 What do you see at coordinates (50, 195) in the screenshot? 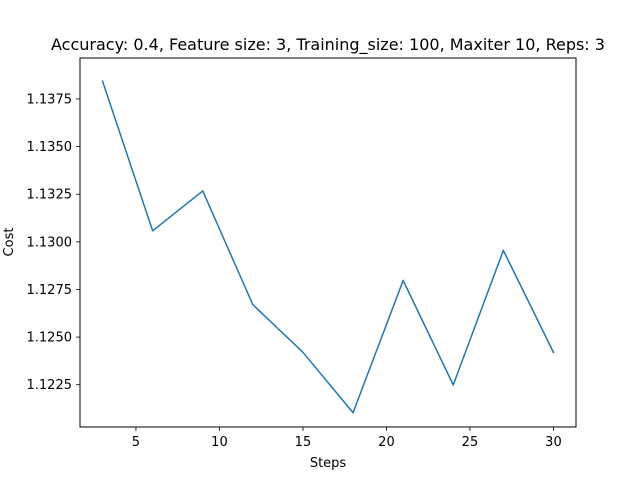
I see `y-tick-label: 1.1325` at bounding box center [50, 195].